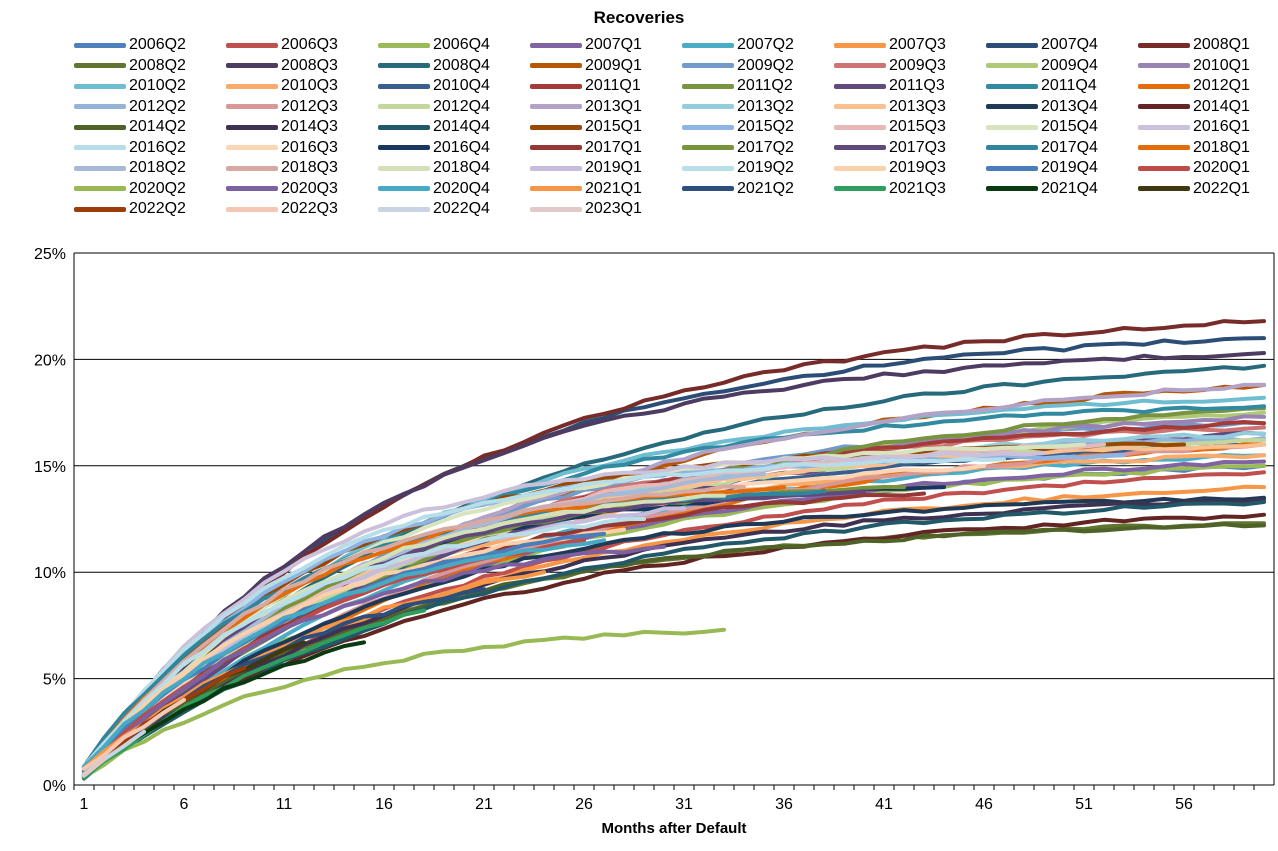  What do you see at coordinates (613, 167) in the screenshot?
I see `legend-label: 2019Q1` at bounding box center [613, 167].